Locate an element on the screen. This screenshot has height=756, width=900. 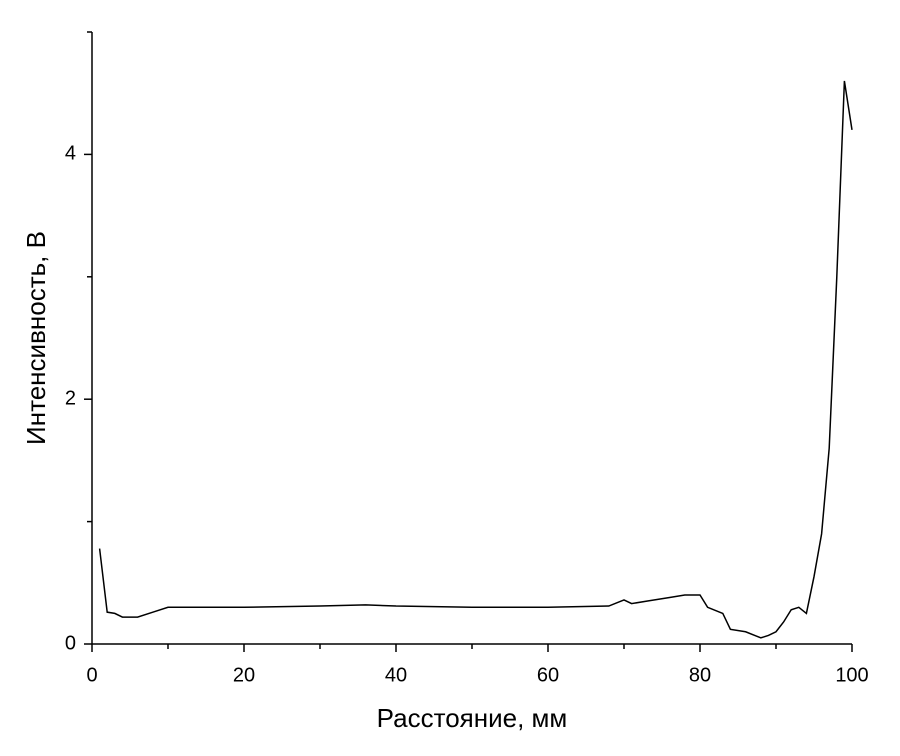
y-axis-label: Интенсивность, В is located at coordinates (36, 338).